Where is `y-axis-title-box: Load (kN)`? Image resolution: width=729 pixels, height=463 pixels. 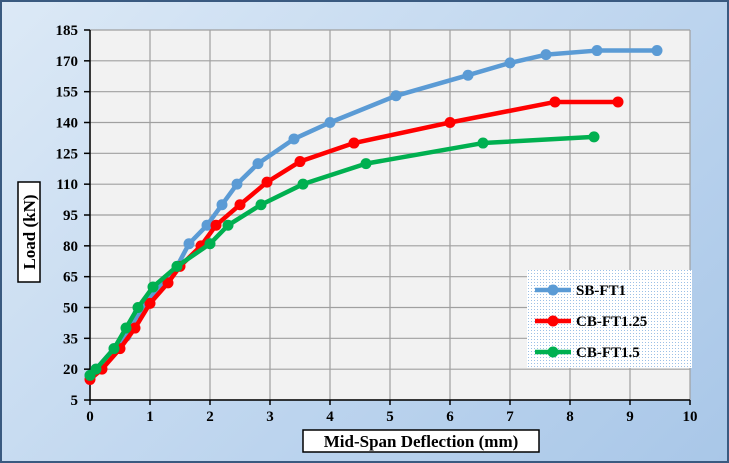 y-axis-title-box: Load (kN) is located at coordinates (29, 232).